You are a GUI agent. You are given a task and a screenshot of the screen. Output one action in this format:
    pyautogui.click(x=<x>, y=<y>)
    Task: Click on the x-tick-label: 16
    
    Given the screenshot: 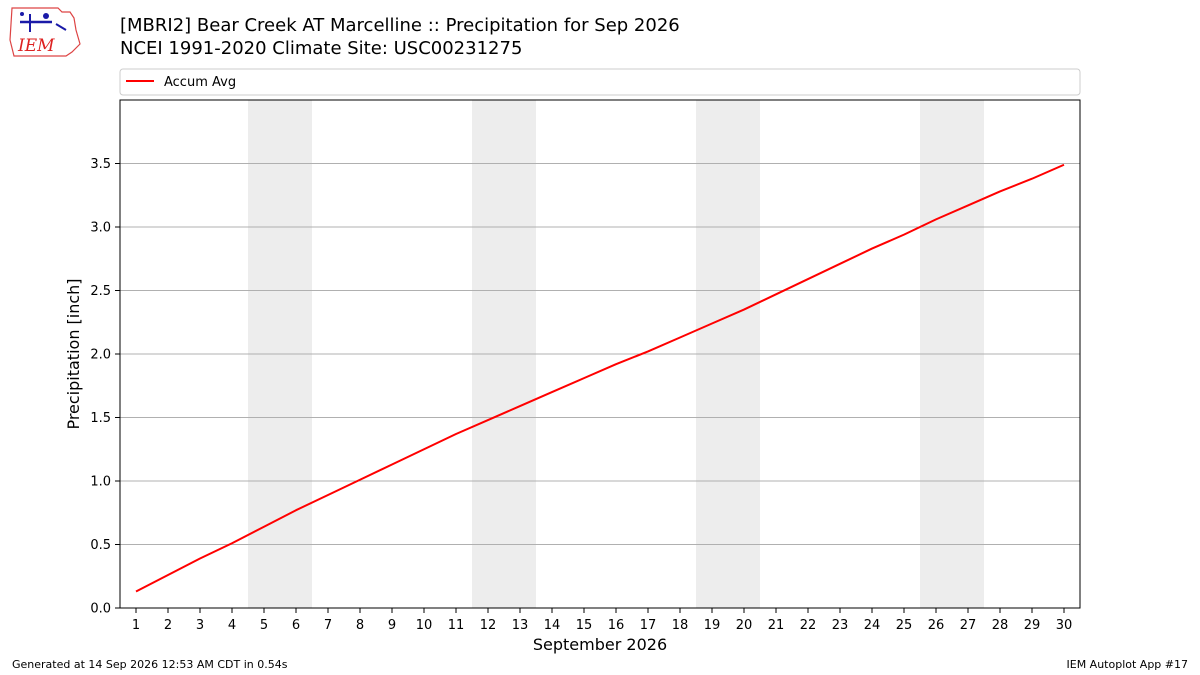 What is the action you would take?
    pyautogui.click(x=616, y=625)
    